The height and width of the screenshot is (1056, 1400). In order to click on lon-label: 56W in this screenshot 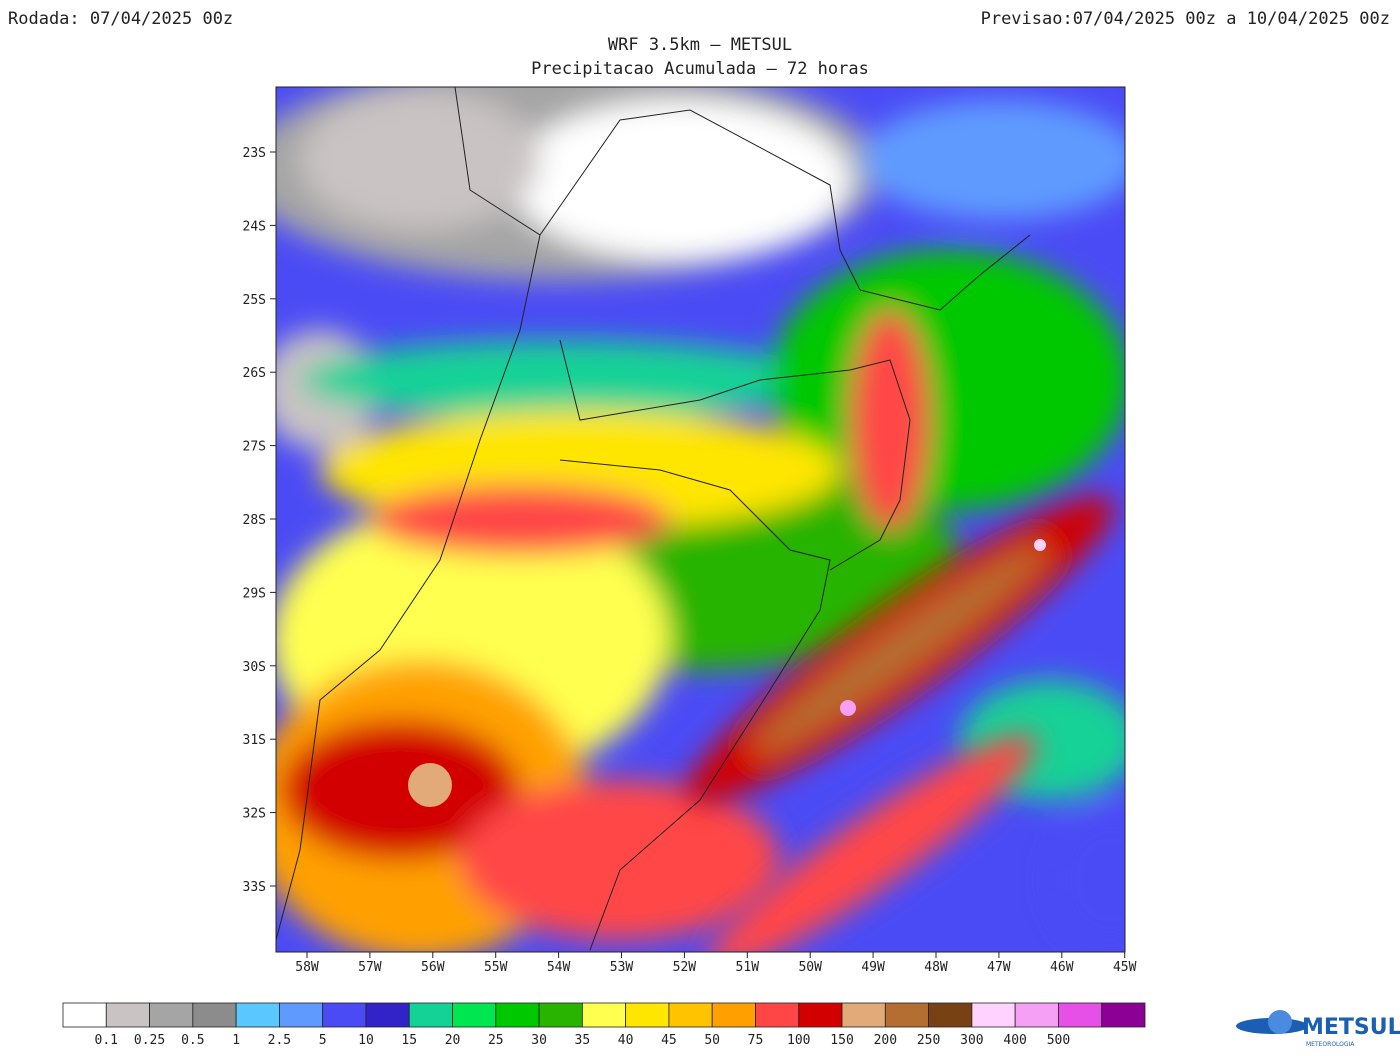, I will do `click(433, 967)`.